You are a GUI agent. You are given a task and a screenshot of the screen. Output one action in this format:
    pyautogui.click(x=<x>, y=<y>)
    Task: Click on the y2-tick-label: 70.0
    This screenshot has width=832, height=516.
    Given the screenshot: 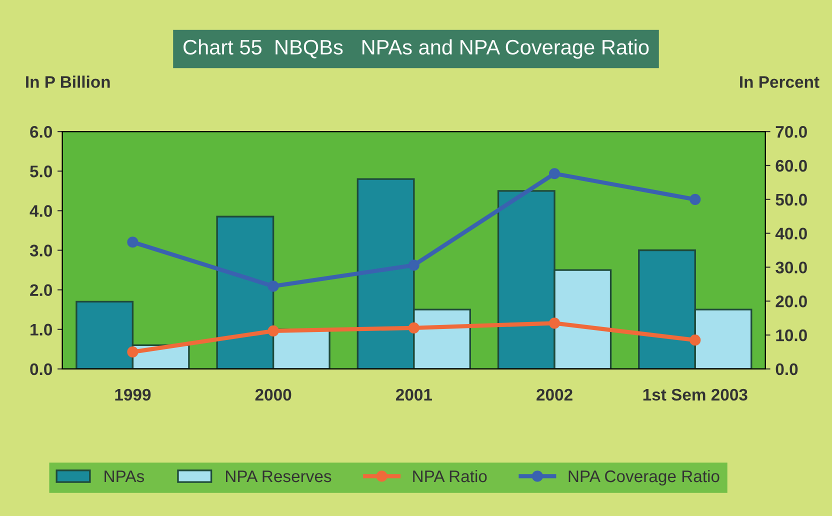 What is the action you would take?
    pyautogui.click(x=791, y=132)
    